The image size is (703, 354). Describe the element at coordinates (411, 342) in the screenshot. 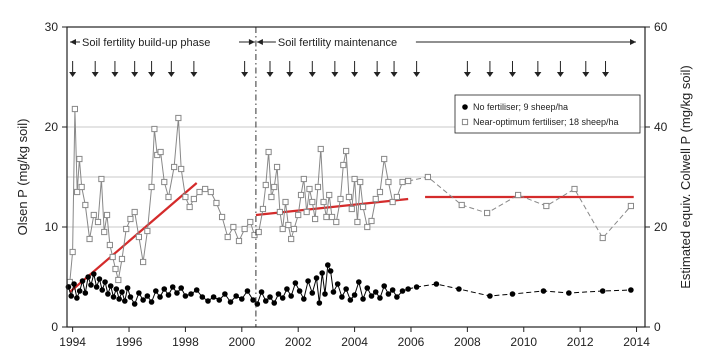

I see `x-tick-label: 2006` at that location.